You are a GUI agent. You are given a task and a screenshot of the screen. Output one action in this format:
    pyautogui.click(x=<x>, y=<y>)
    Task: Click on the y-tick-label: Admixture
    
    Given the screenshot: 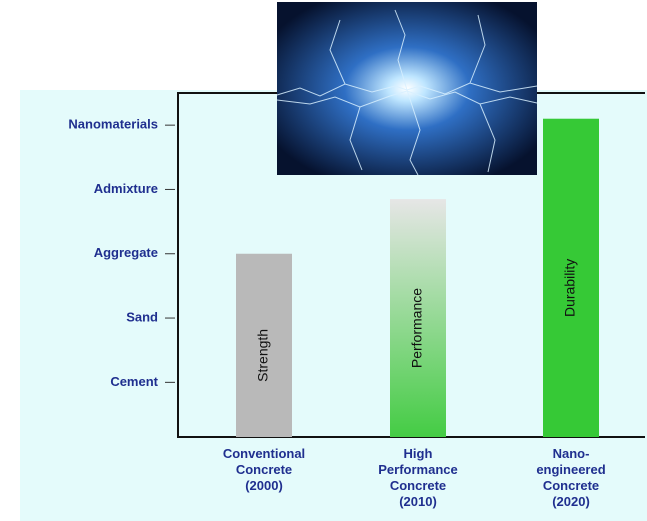 What is the action you would take?
    pyautogui.click(x=126, y=188)
    